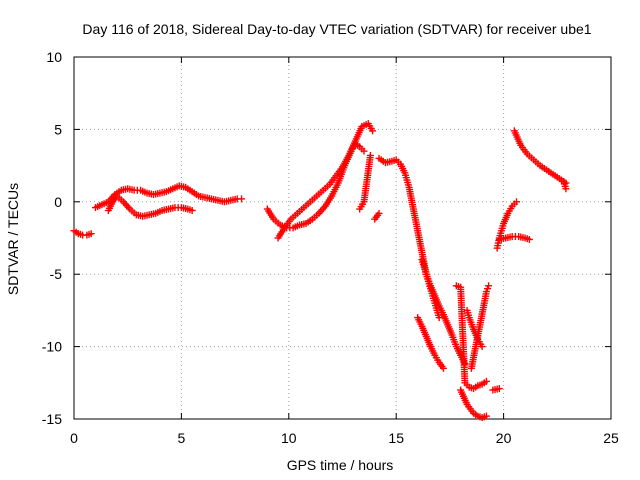 This screenshot has height=480, width=640. I want to click on series-s17, so click(496, 389).